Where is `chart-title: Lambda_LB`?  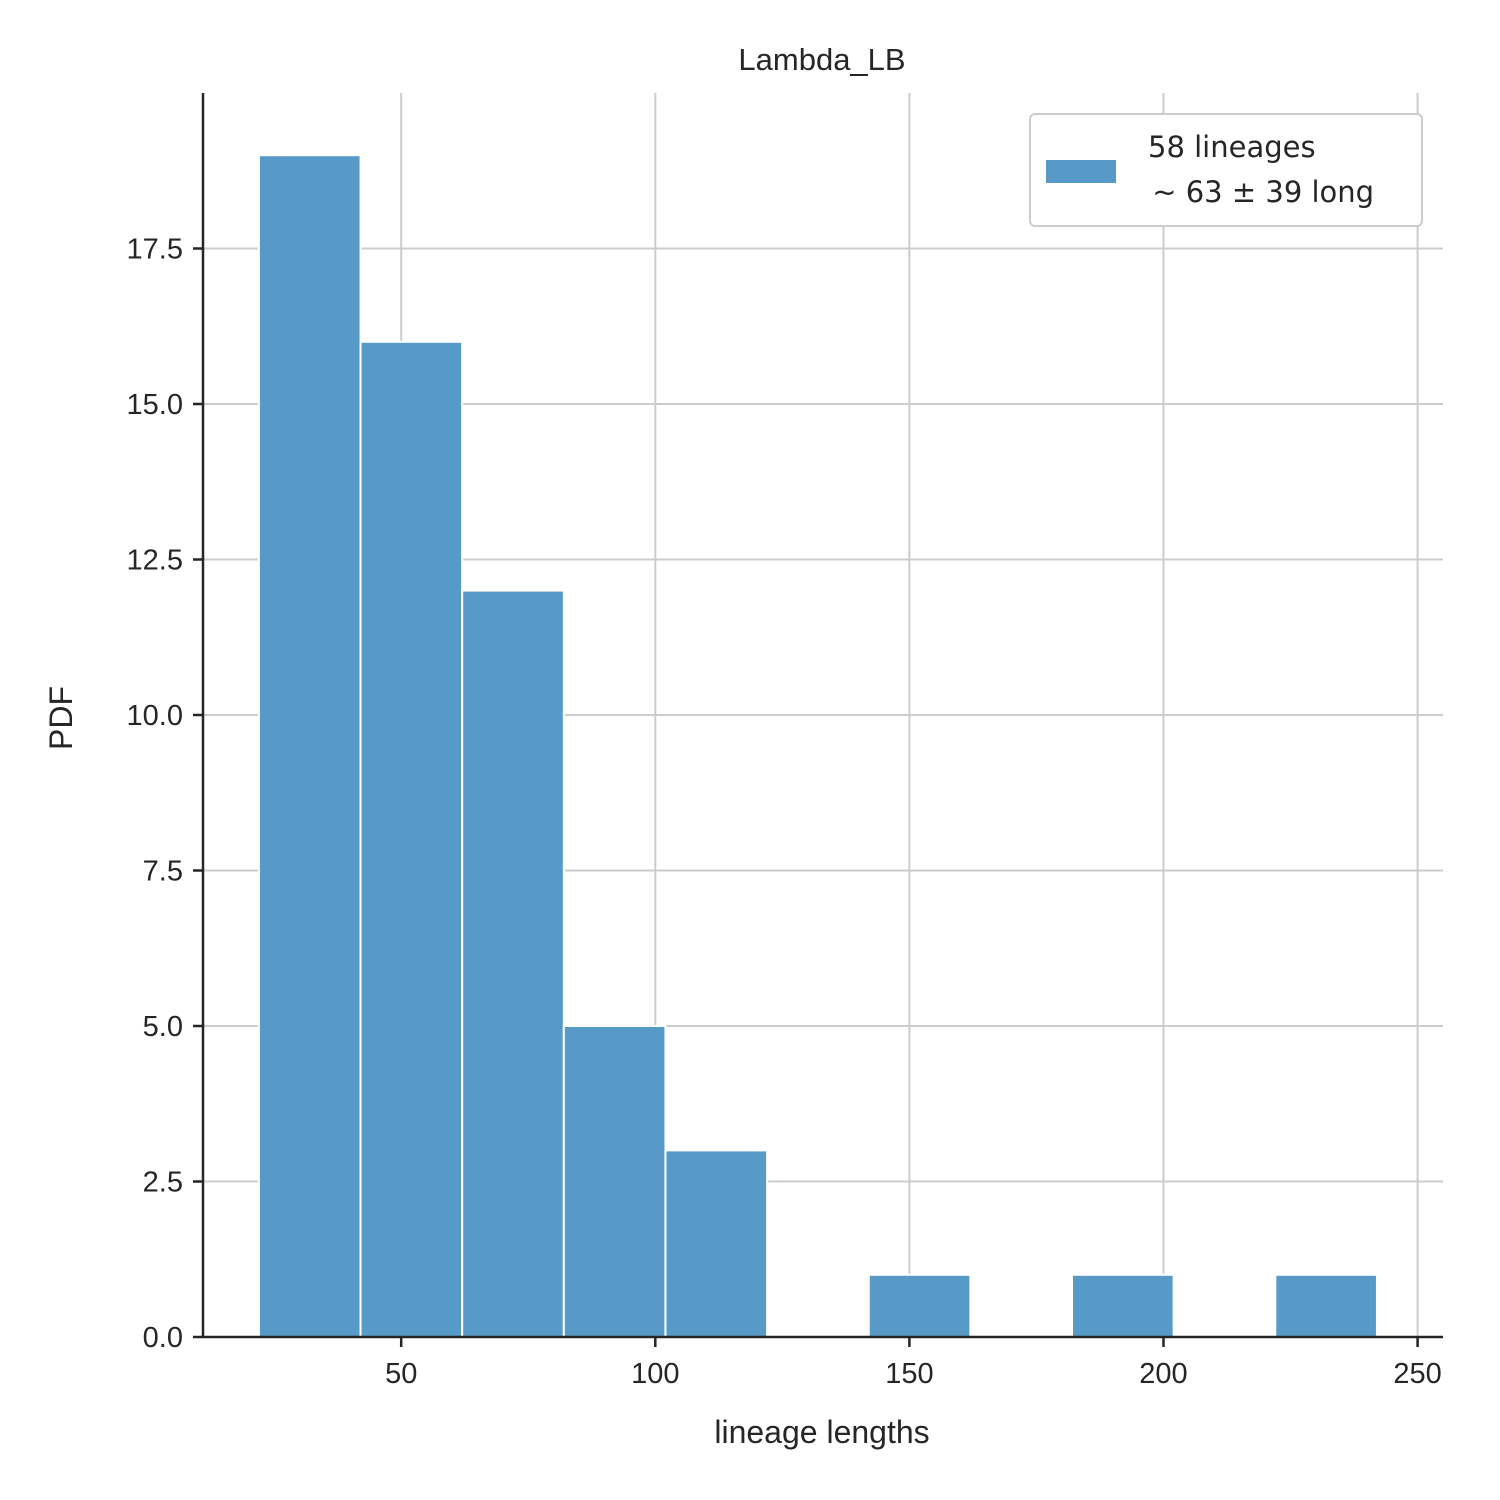
chart-title: Lambda_LB is located at coordinates (821, 59).